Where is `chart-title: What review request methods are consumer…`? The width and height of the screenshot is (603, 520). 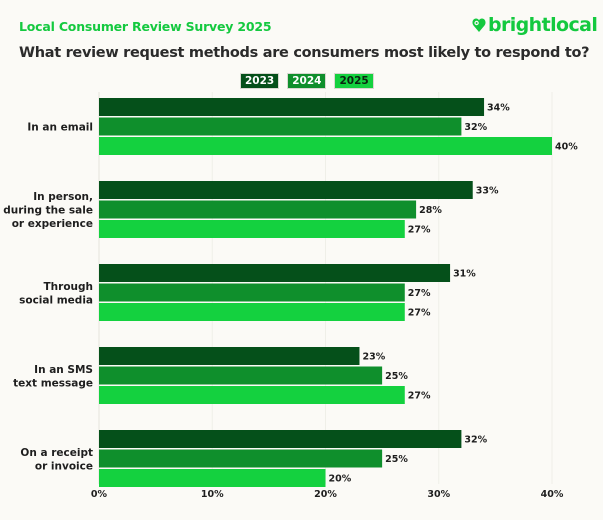
chart-title: What review request methods are consumer… is located at coordinates (304, 53).